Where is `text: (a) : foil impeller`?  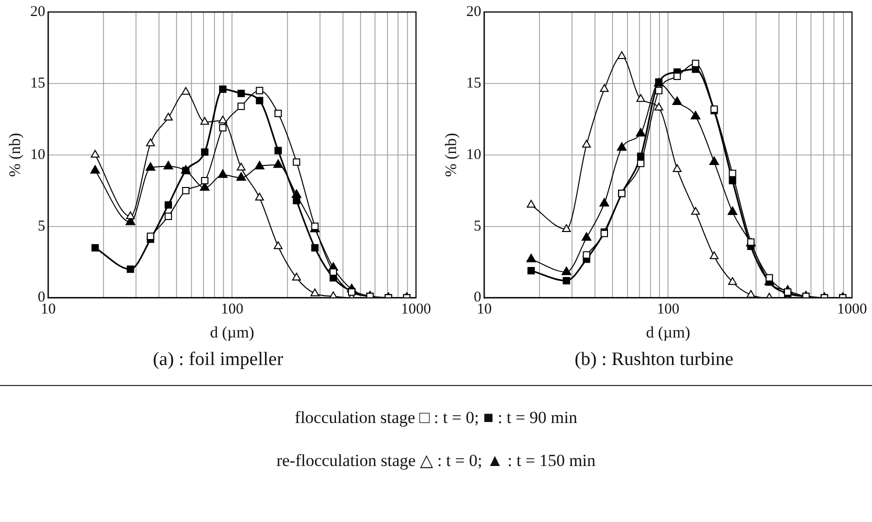 text: (a) : foil impeller is located at coordinates (218, 360).